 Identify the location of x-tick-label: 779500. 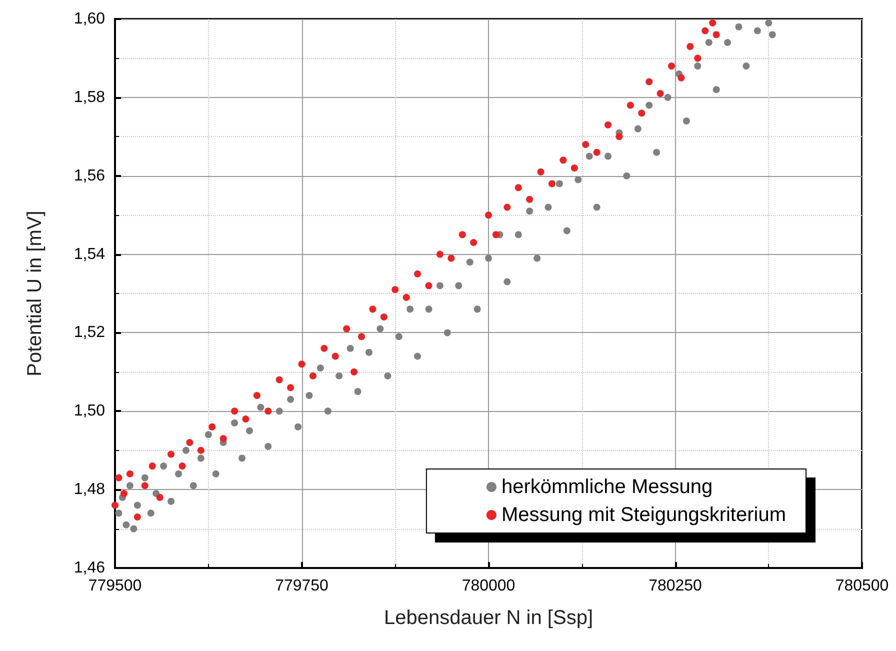
(115, 586).